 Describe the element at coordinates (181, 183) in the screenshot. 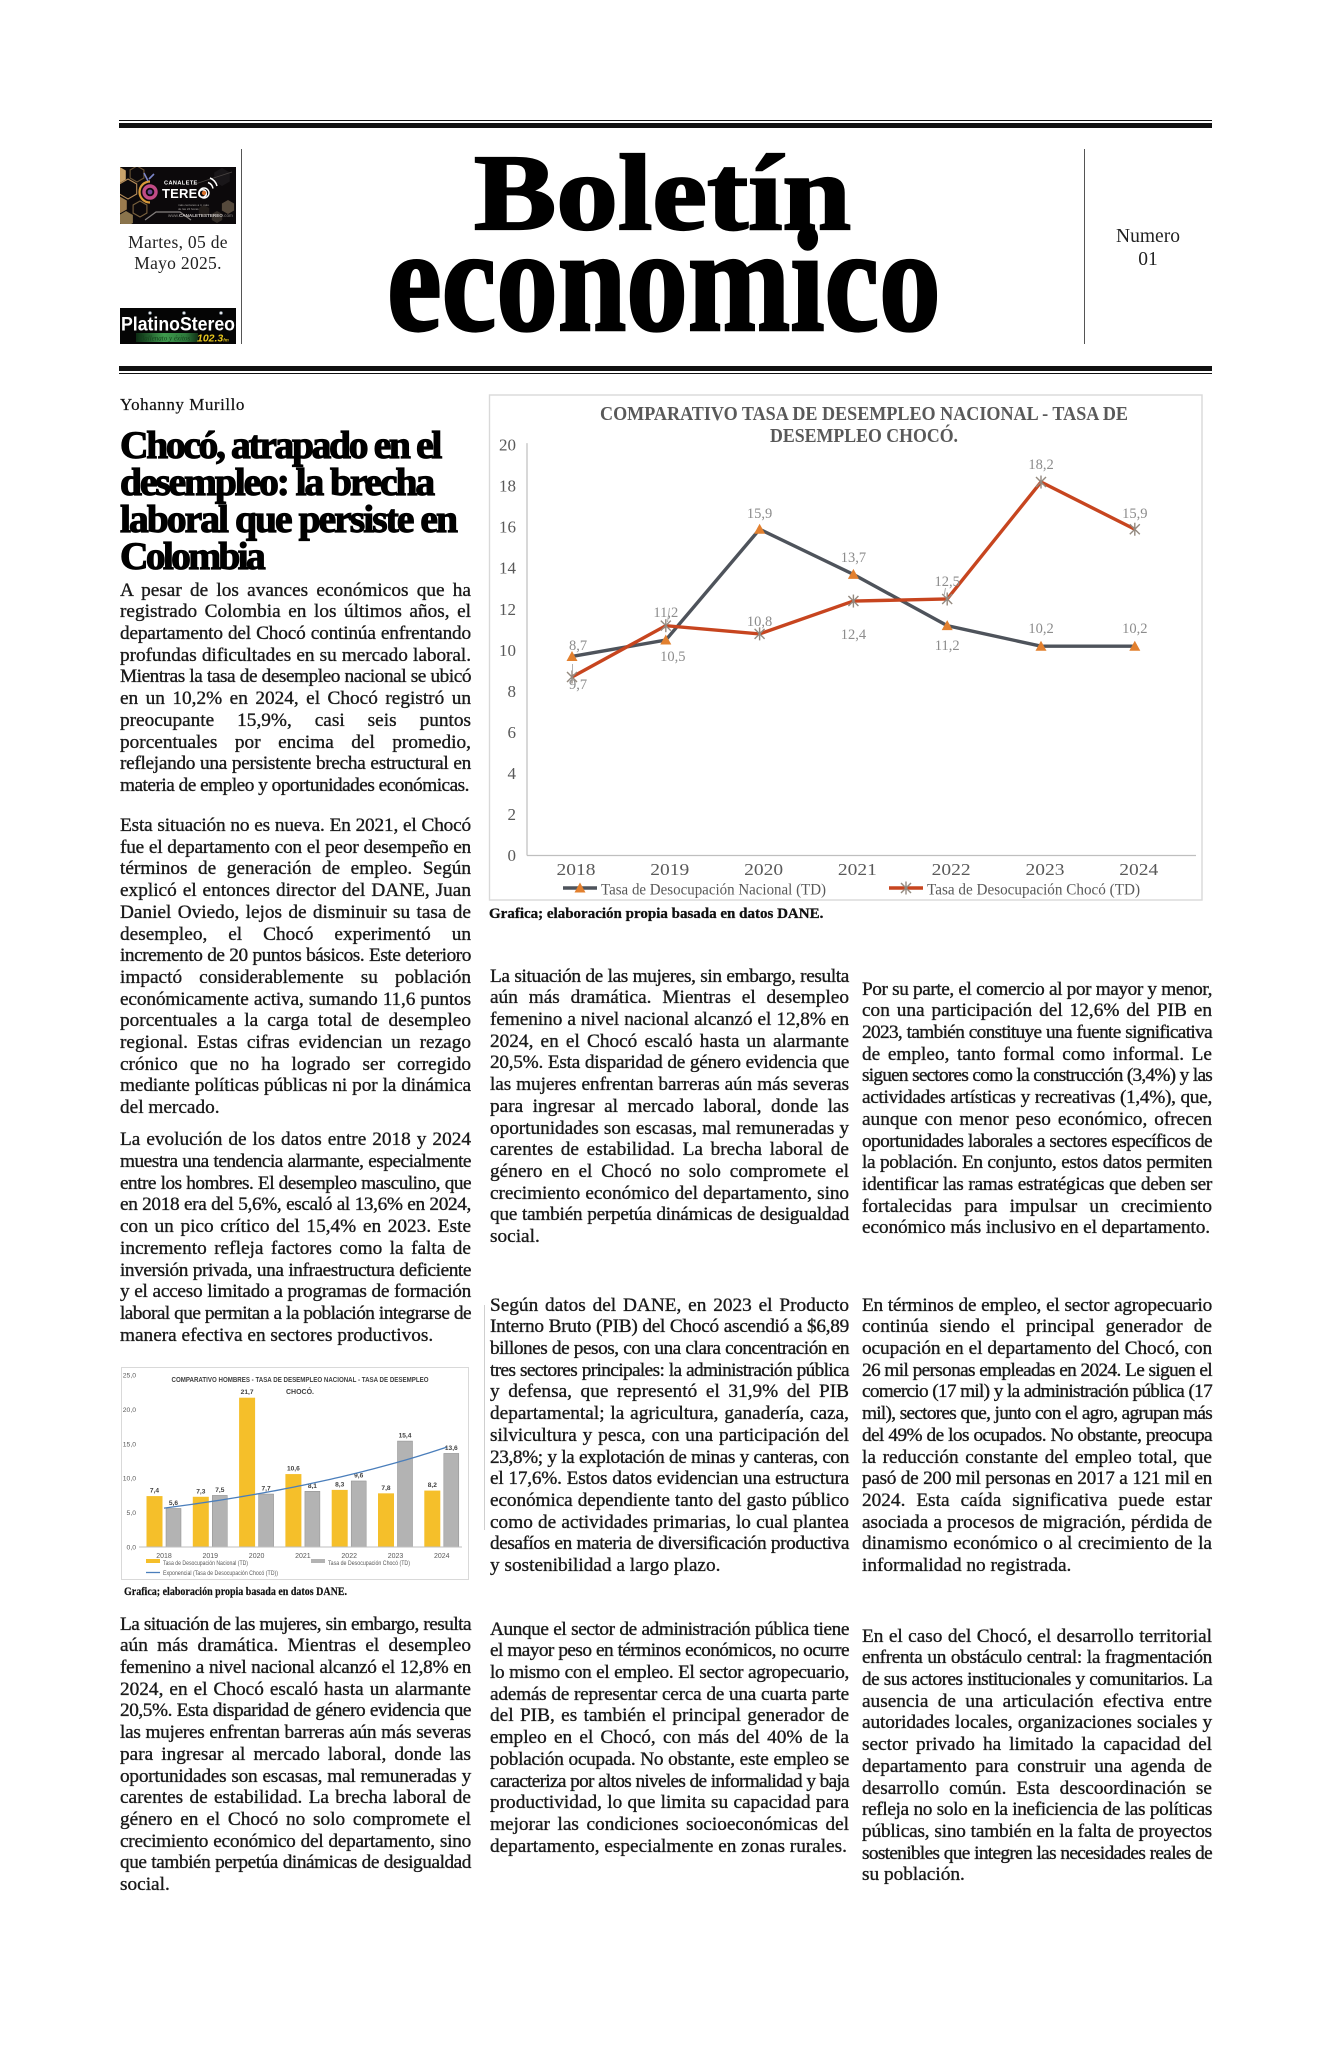

I see `svg-text: CANALETE` at that location.